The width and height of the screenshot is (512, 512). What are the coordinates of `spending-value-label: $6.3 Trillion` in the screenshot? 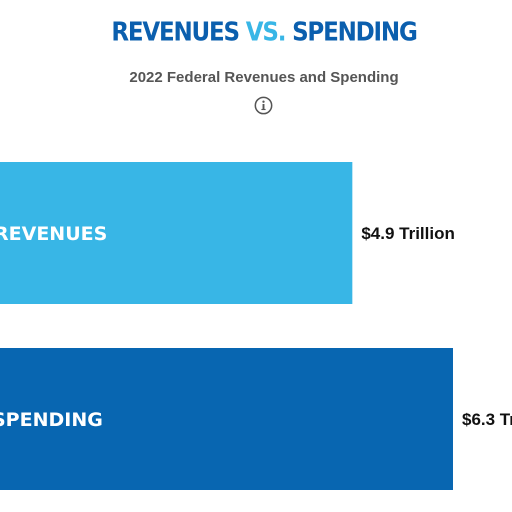 It's located at (487, 419).